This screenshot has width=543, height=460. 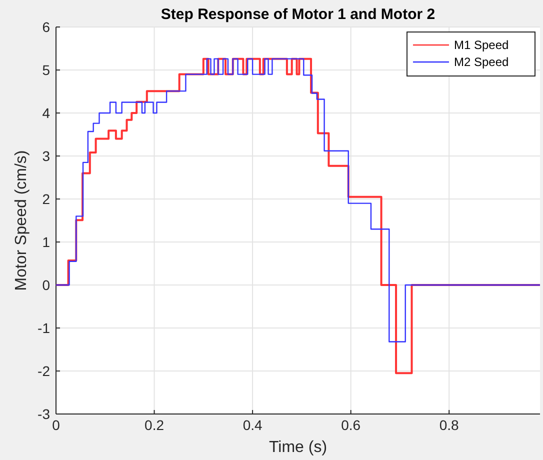 What do you see at coordinates (46, 156) in the screenshot?
I see `y-tick-label: 3` at bounding box center [46, 156].